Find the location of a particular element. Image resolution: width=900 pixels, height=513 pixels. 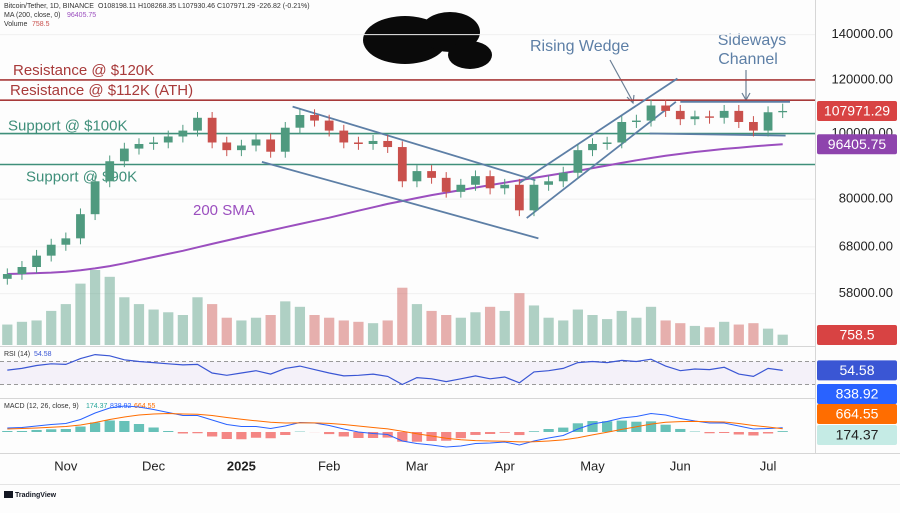

ma-legend-value: 96405.75 is located at coordinates (81, 15).